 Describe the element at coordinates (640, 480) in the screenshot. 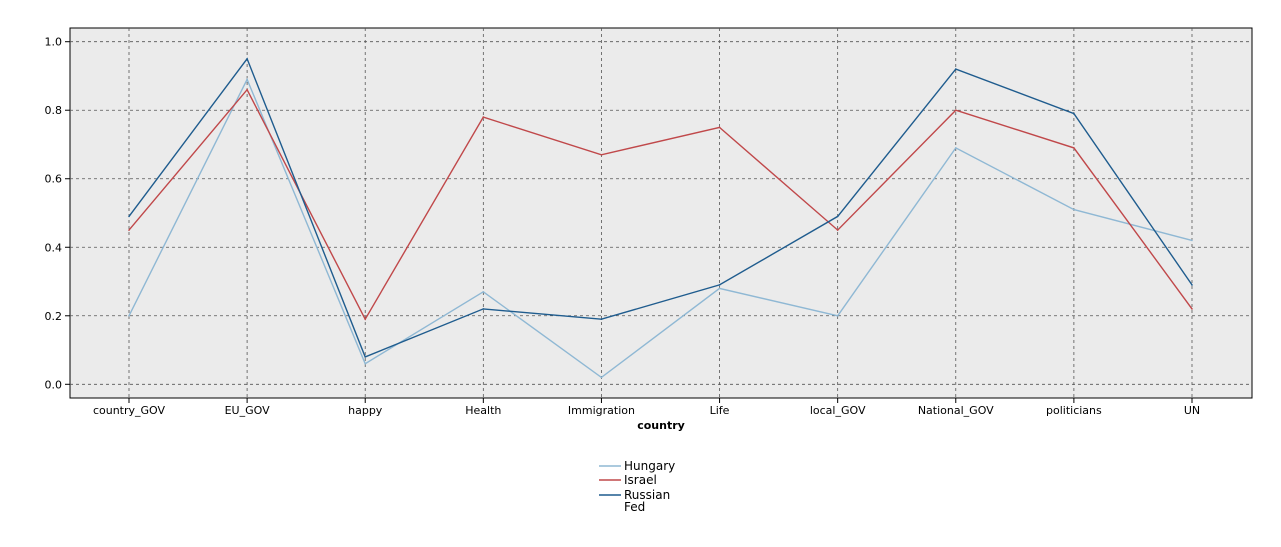

I see `legend-label: Israel` at that location.